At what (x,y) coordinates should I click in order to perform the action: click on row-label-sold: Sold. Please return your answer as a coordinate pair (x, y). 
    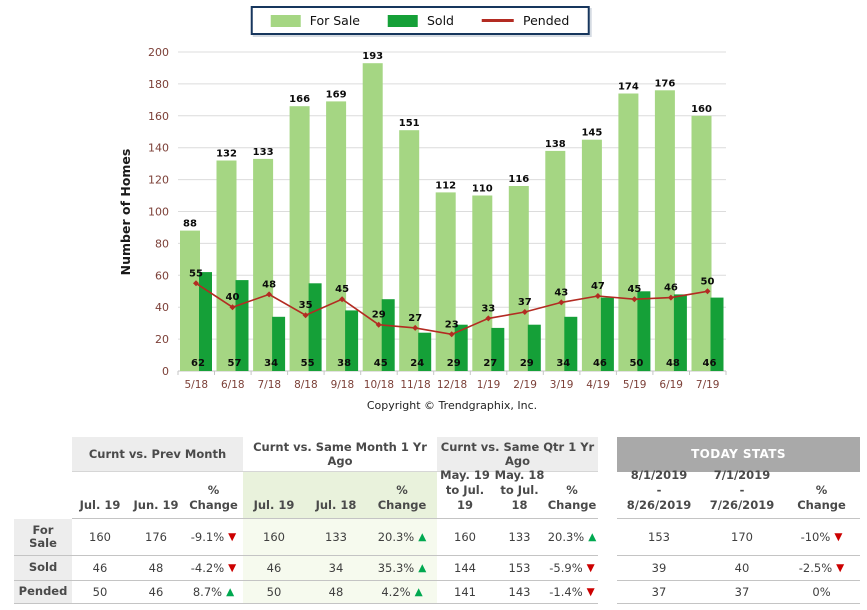
    Looking at the image, I should click on (43, 568).